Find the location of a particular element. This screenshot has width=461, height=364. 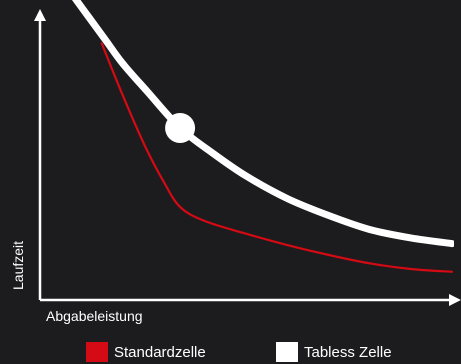

y-axis-arrow is located at coordinates (40, 15).